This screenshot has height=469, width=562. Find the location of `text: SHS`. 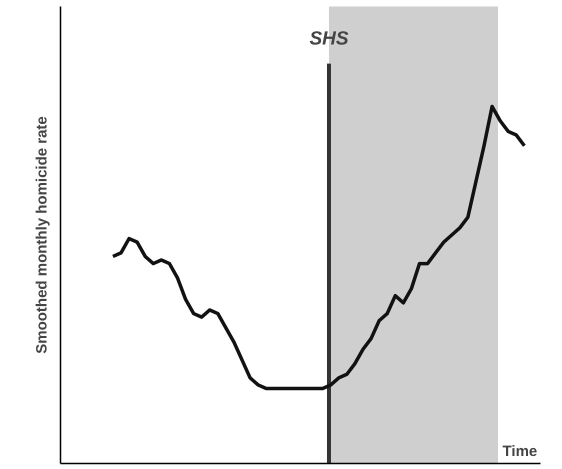

text: SHS is located at coordinates (329, 39).